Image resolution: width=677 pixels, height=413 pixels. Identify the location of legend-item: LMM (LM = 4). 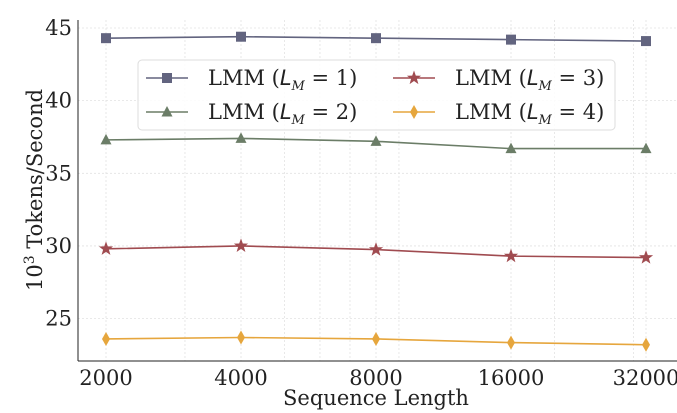
(498, 114).